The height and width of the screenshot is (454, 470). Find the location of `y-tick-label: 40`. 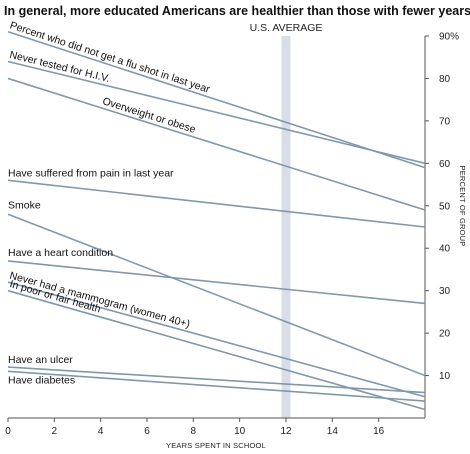

y-tick-label: 40 is located at coordinates (445, 249).